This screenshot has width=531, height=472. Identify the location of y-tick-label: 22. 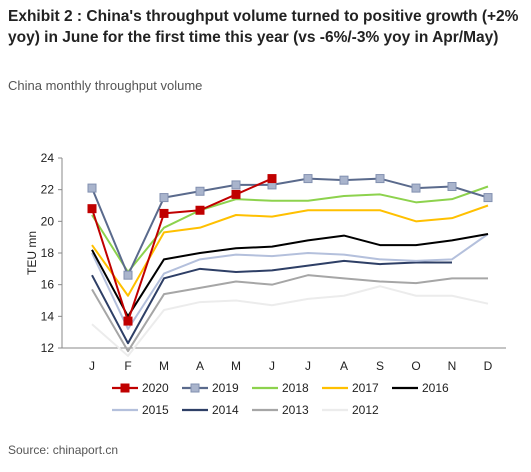
(48, 190).